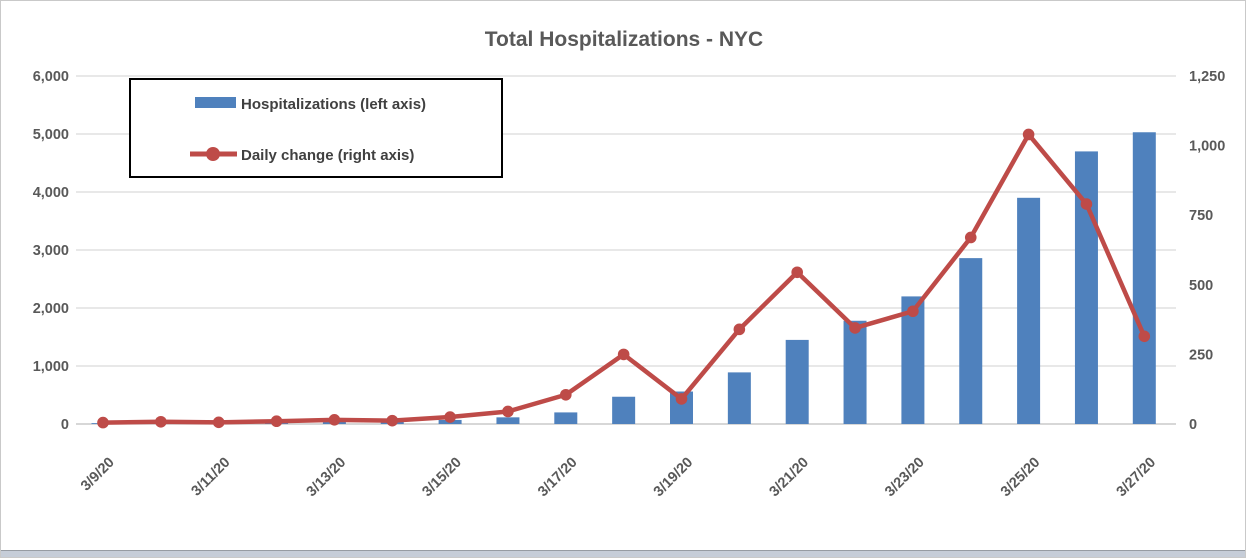  Describe the element at coordinates (1207, 77) in the screenshot. I see `right-axis-tick-label: 1,250` at that location.